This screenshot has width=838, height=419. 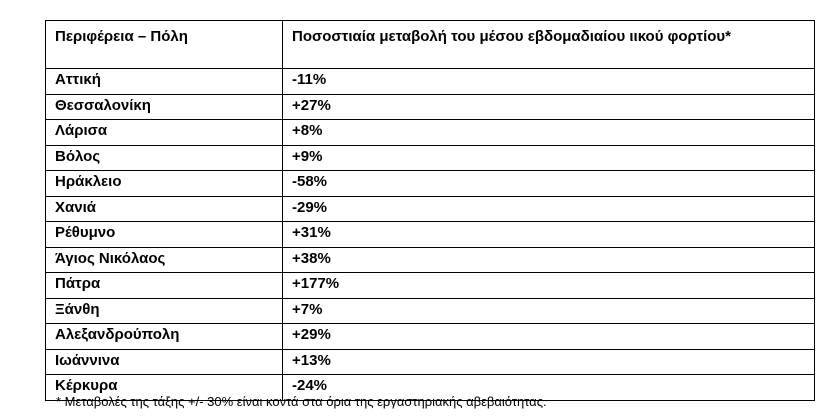 I want to click on row-value: -11%, so click(x=548, y=81).